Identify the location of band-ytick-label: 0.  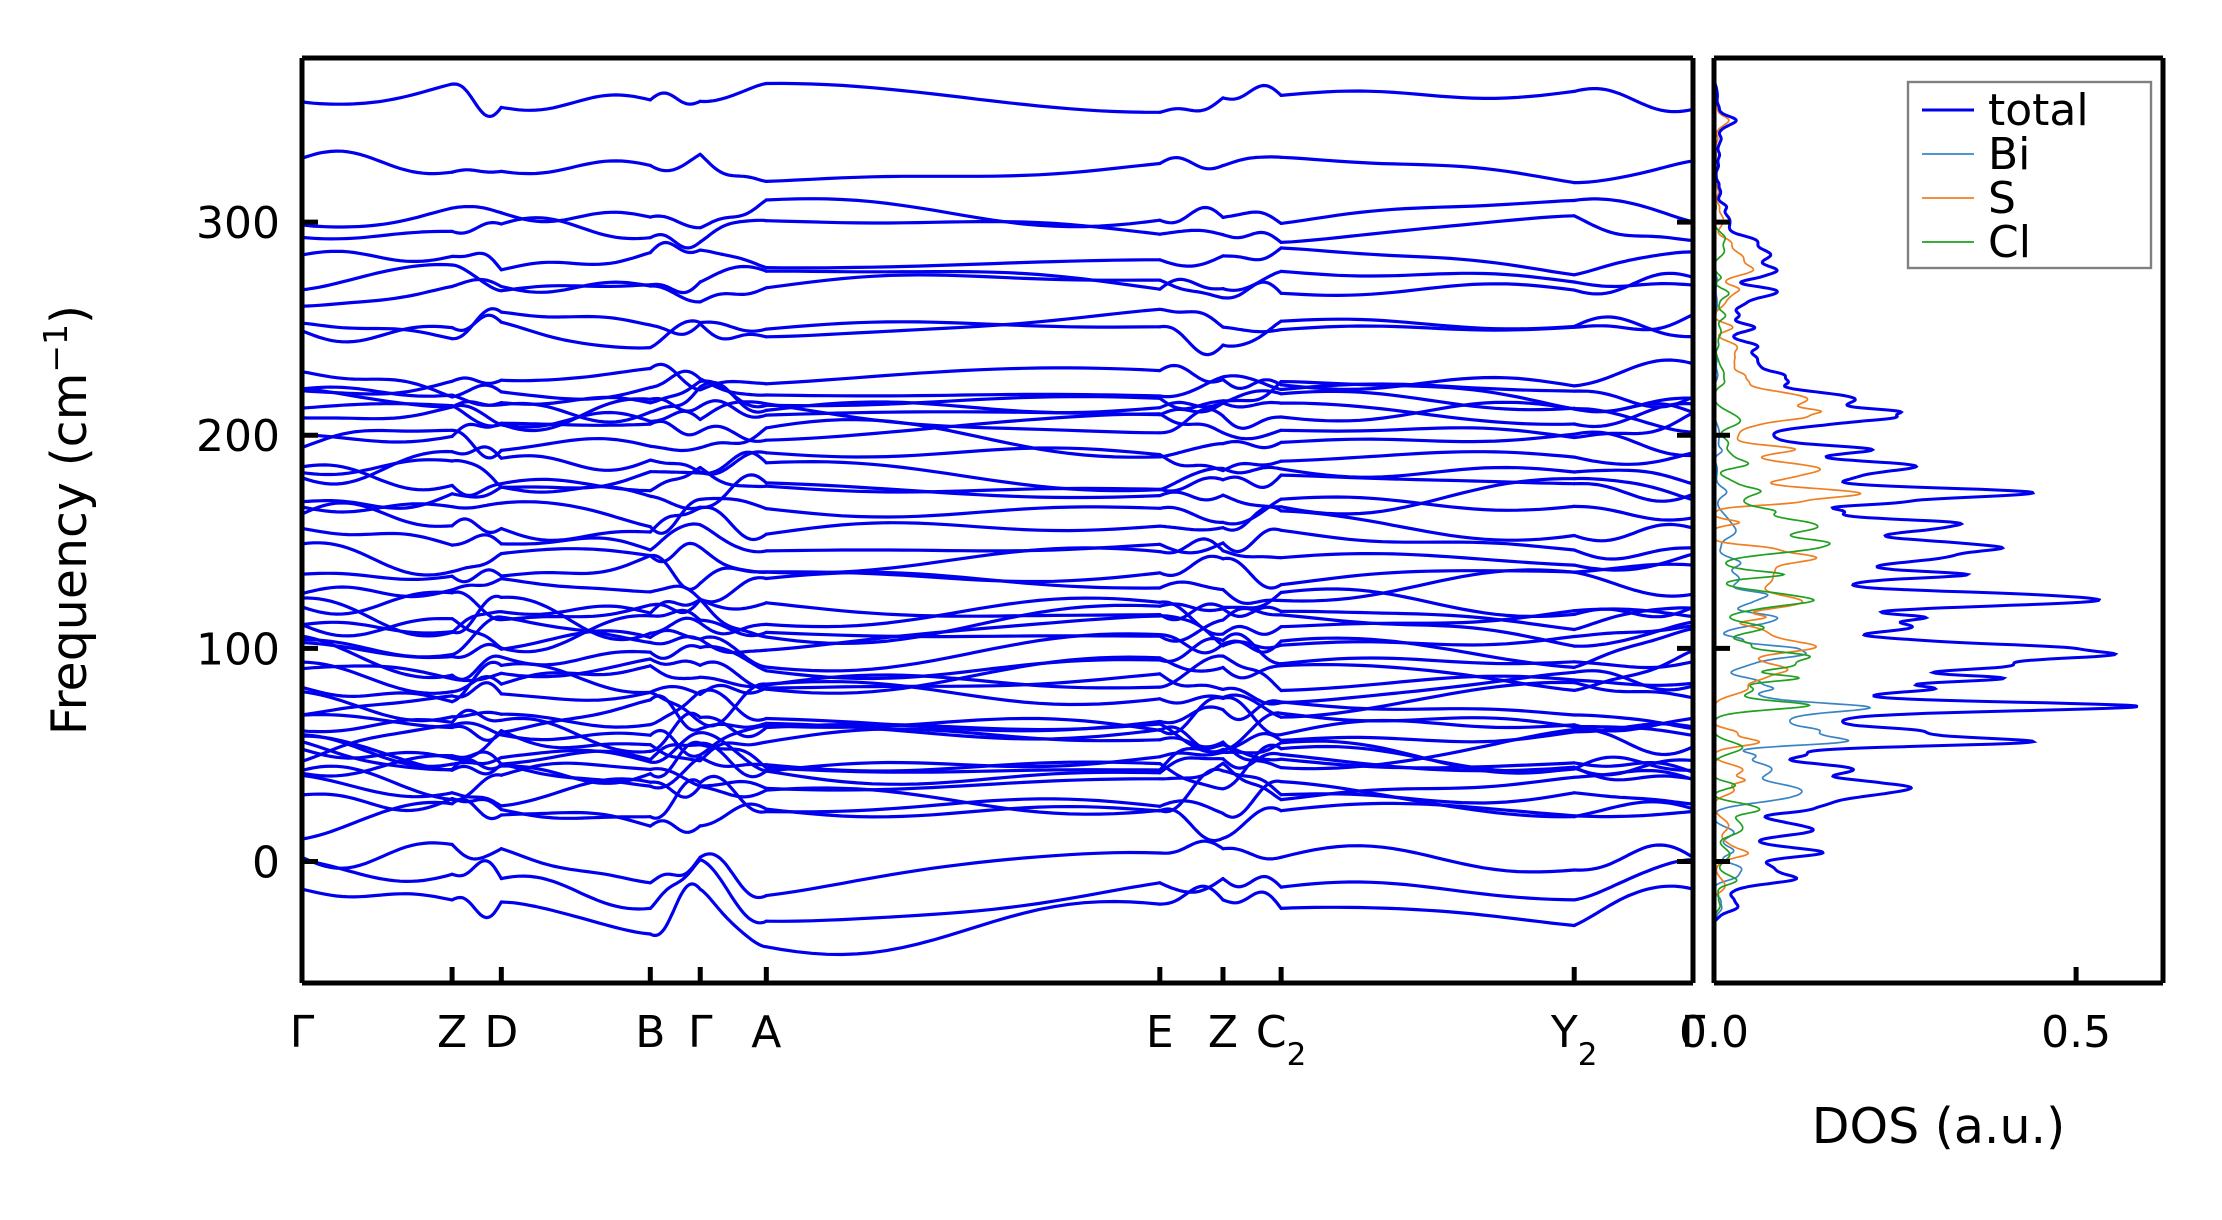
(266, 863).